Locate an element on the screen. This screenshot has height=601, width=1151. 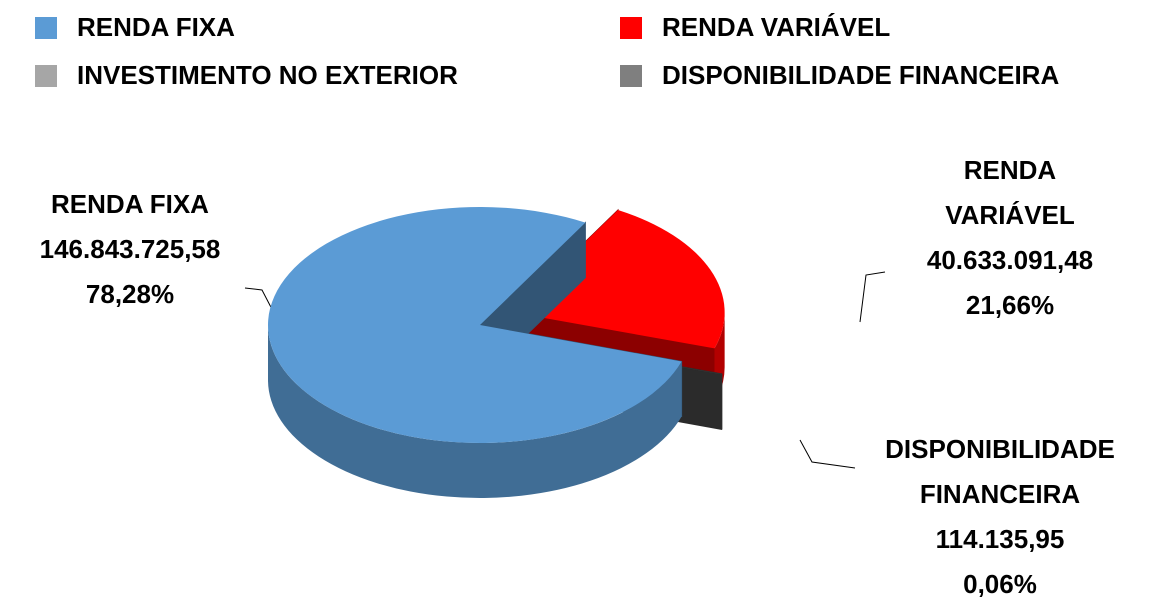
label-amount: 114.135,95 is located at coordinates (1000, 539).